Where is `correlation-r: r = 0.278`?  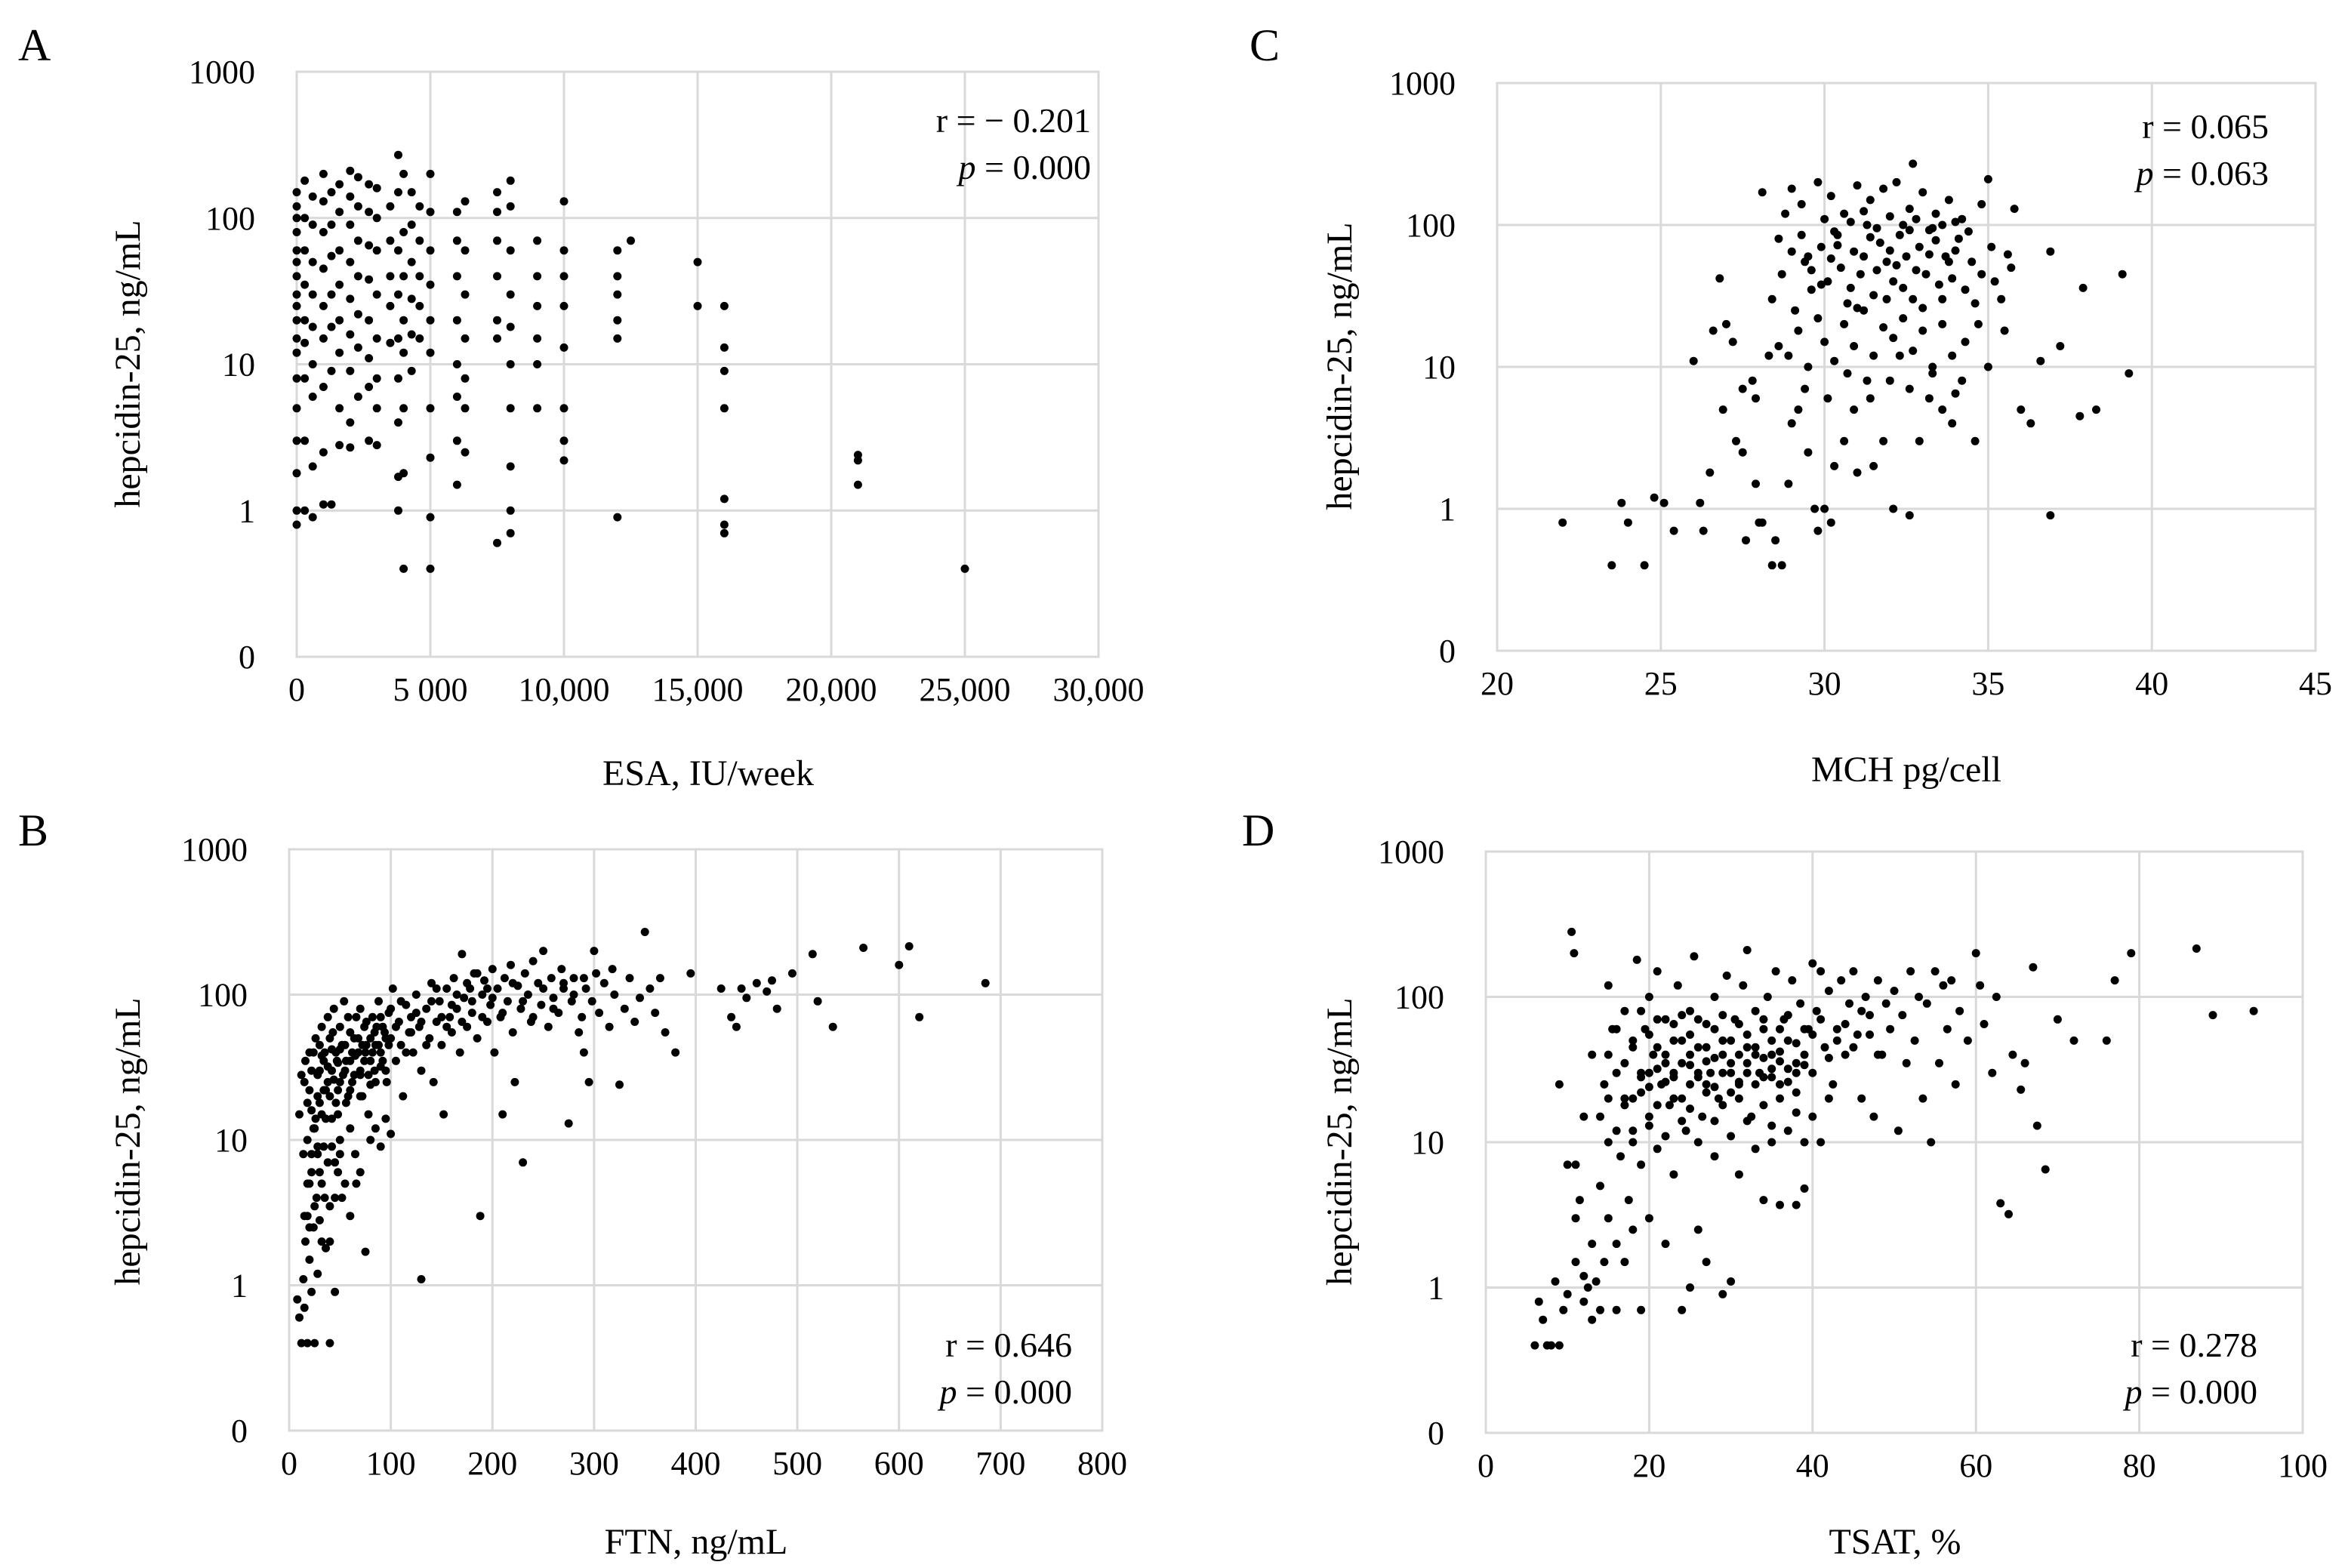 correlation-r: r = 0.278 is located at coordinates (2194, 1345).